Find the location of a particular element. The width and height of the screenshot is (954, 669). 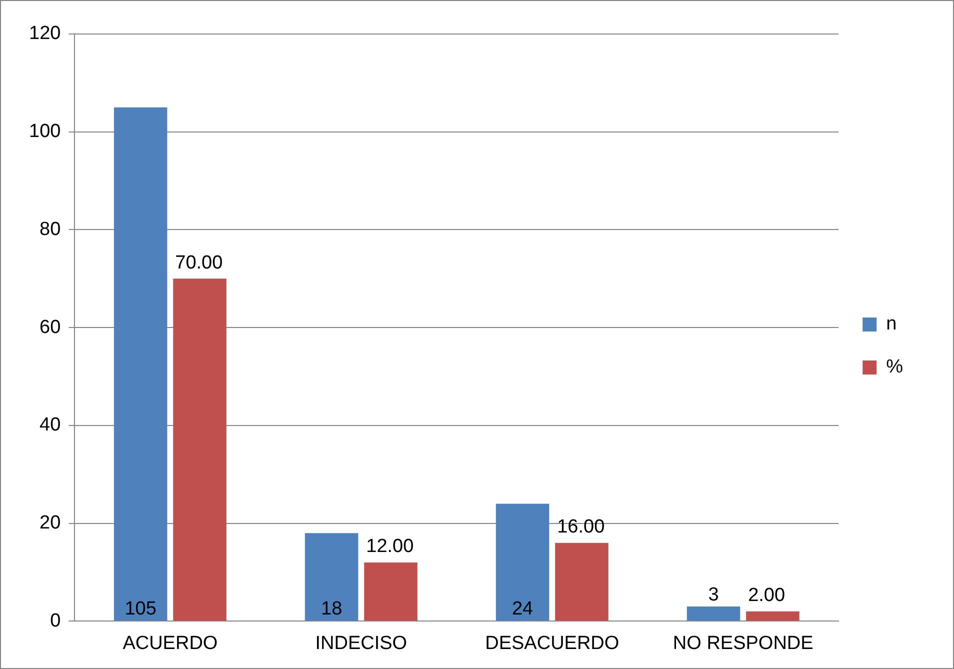

data-label: 18 is located at coordinates (331, 609).